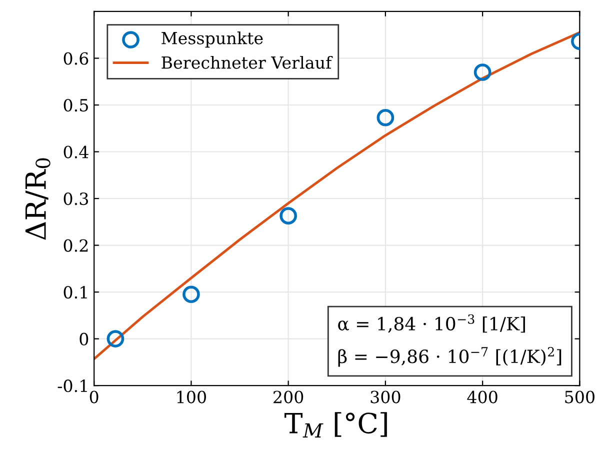 The height and width of the screenshot is (459, 607). What do you see at coordinates (450, 356) in the screenshot?
I see `annotation: β = −9,86 · 10$^{−7}$ [(1/K)$^{2}$]` at bounding box center [450, 356].